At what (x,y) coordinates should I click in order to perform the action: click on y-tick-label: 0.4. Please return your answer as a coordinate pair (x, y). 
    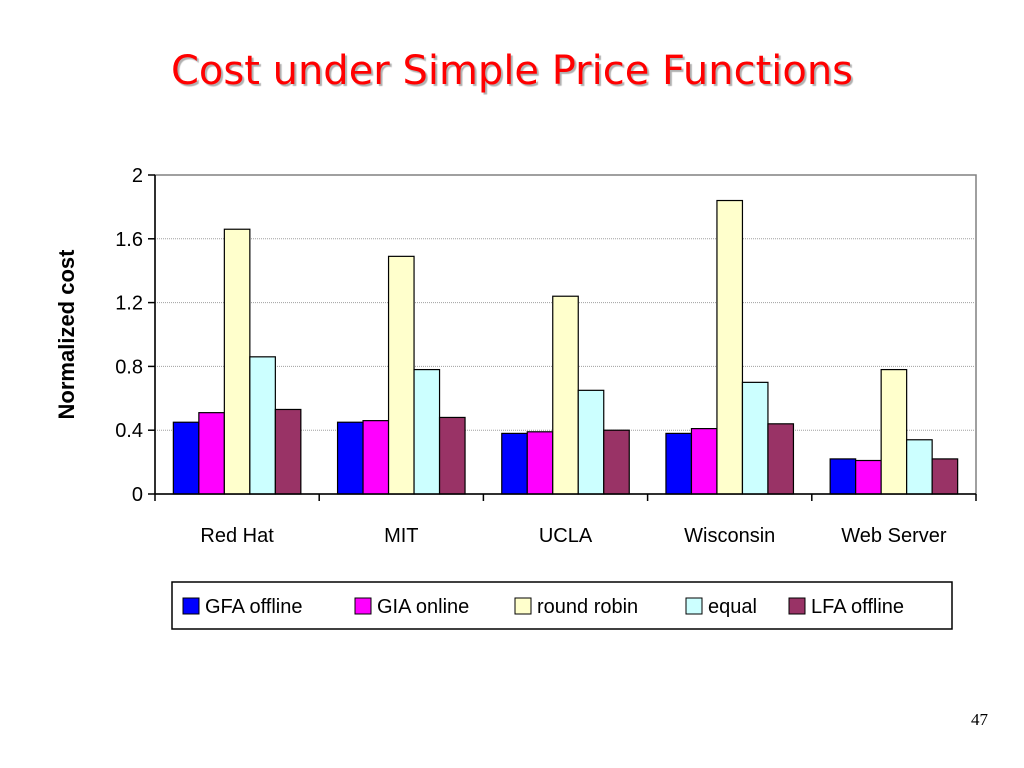
    Looking at the image, I should click on (129, 431).